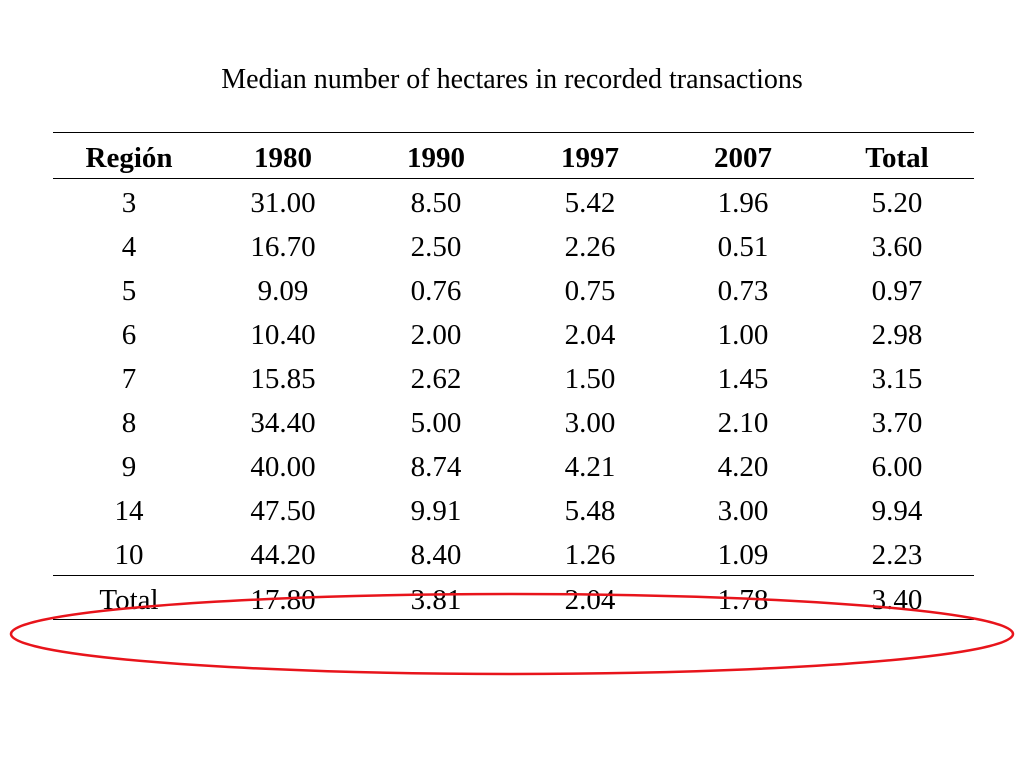 This screenshot has width=1024, height=768. I want to click on table-cell: 0.97, so click(897, 291).